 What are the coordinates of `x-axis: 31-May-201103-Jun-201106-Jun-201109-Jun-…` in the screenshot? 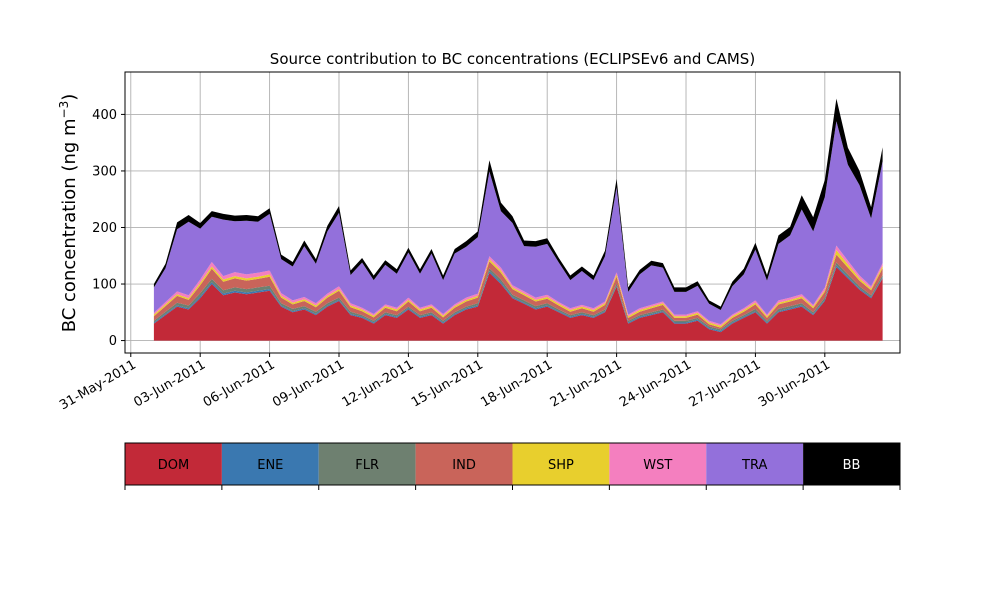 It's located at (445, 383).